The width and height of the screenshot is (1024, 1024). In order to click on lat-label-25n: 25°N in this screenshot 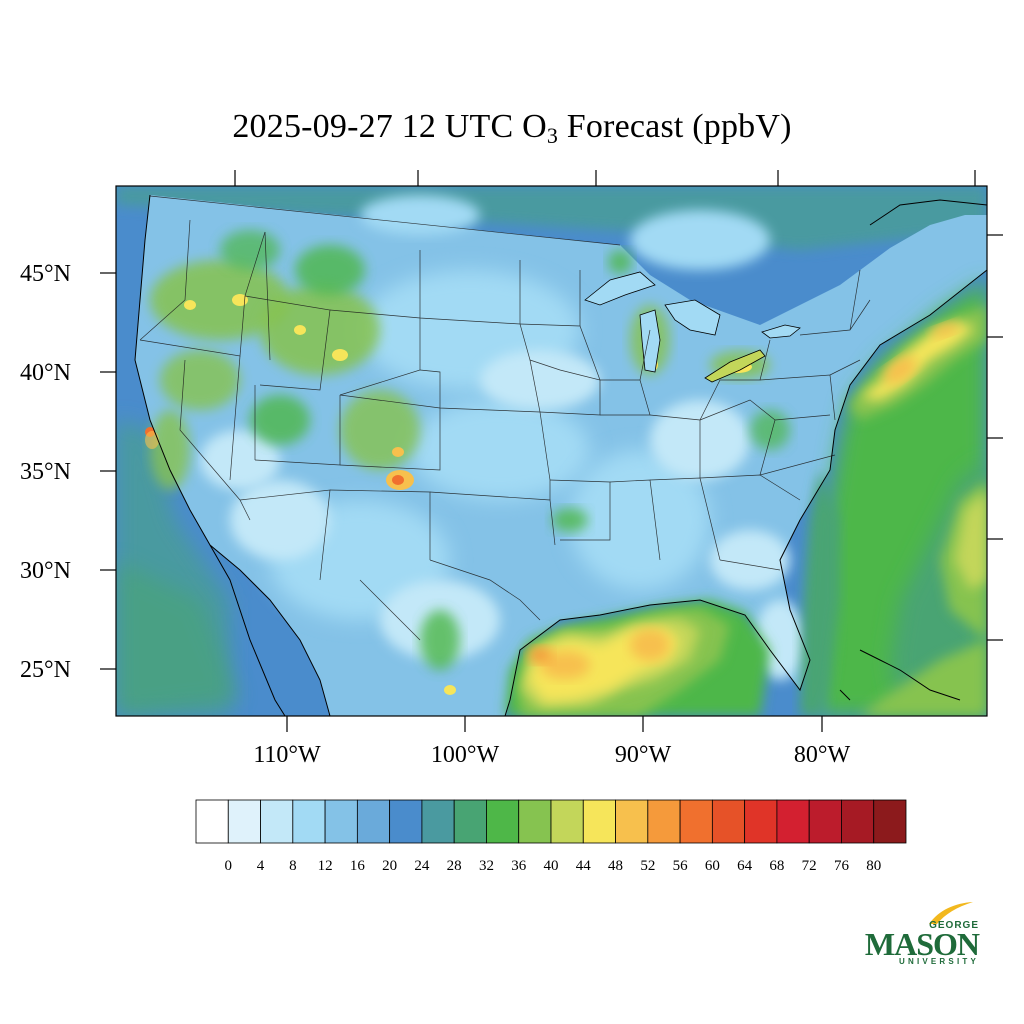, I will do `click(45, 670)`.